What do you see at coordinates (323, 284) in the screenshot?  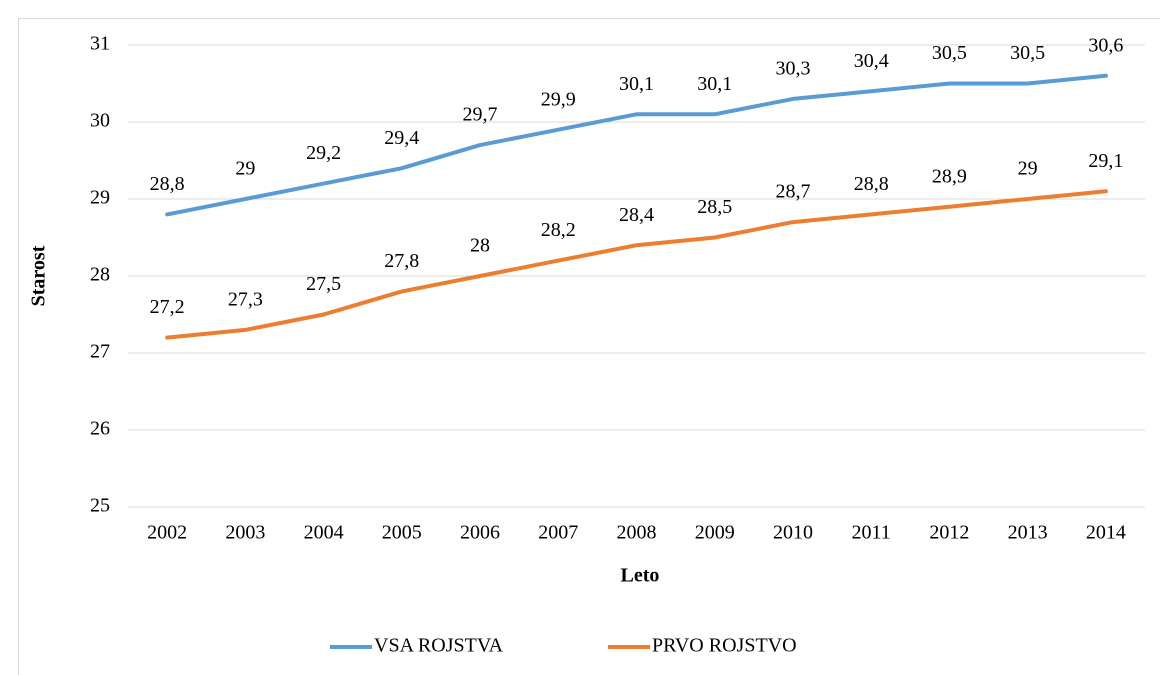 I see `data-label: 27,5` at bounding box center [323, 284].